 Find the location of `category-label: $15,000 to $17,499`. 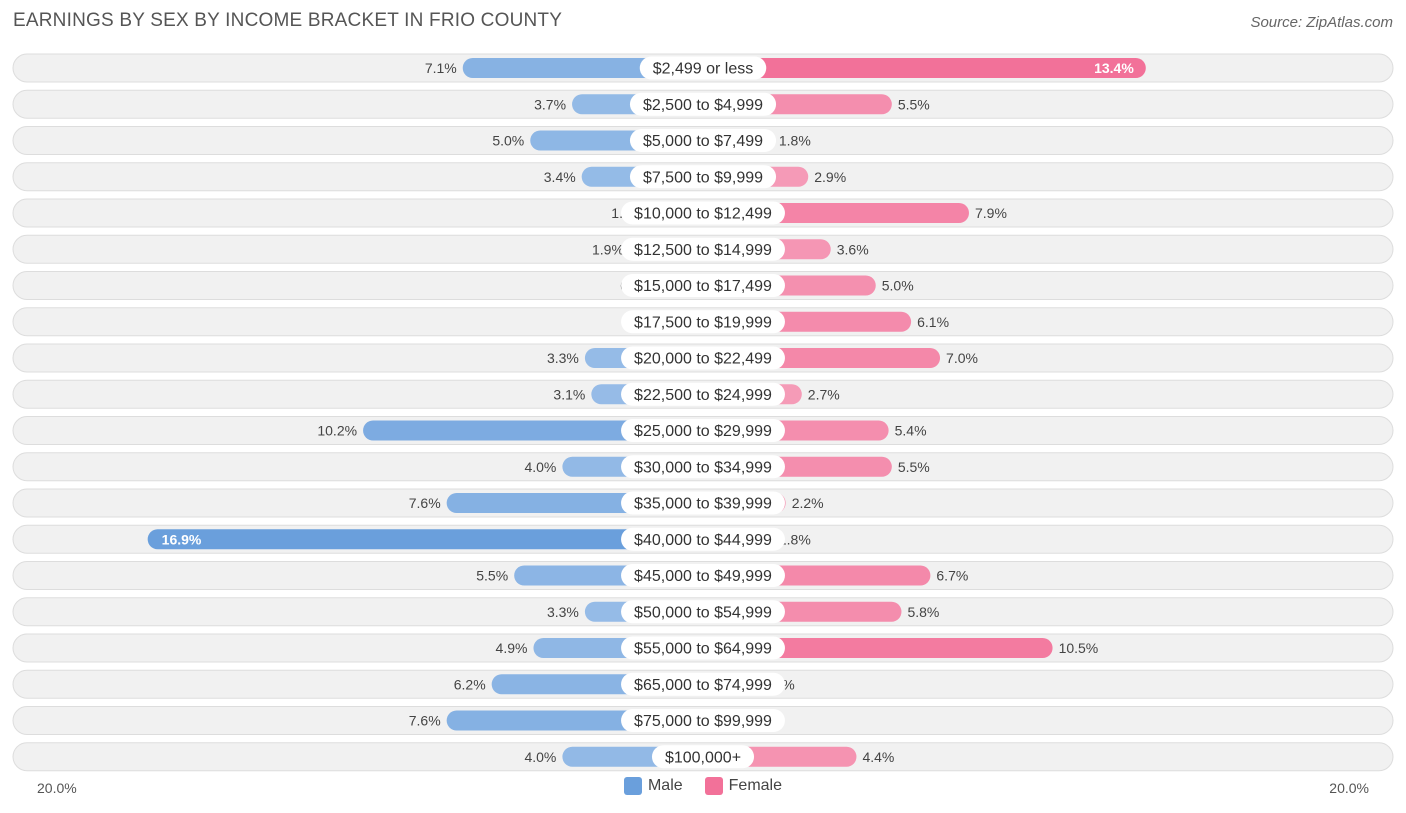

category-label: $15,000 to $17,499 is located at coordinates (703, 286).